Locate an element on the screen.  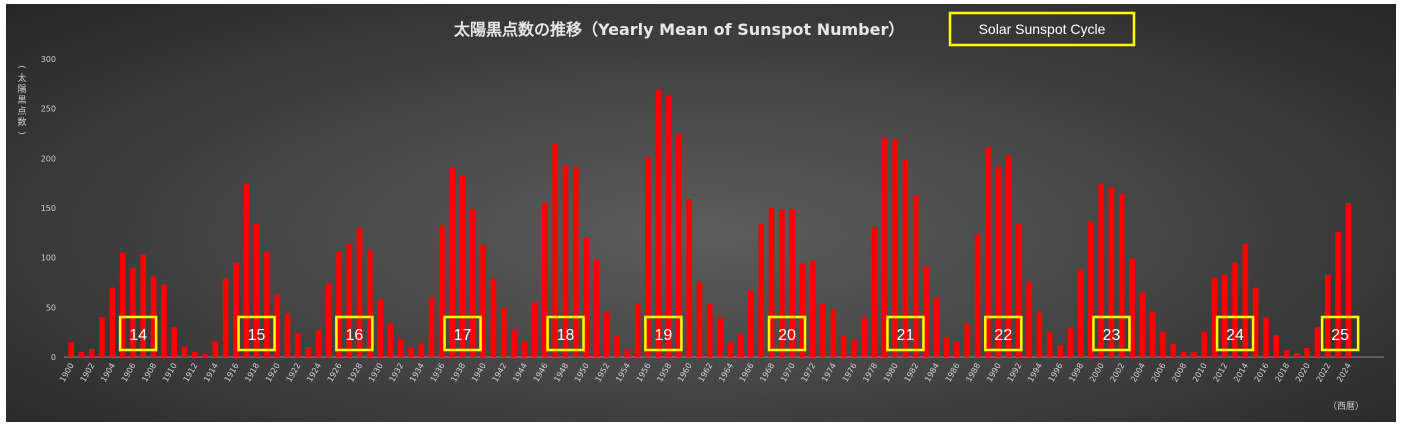
x-tick-label: 1920 is located at coordinates (273, 373).